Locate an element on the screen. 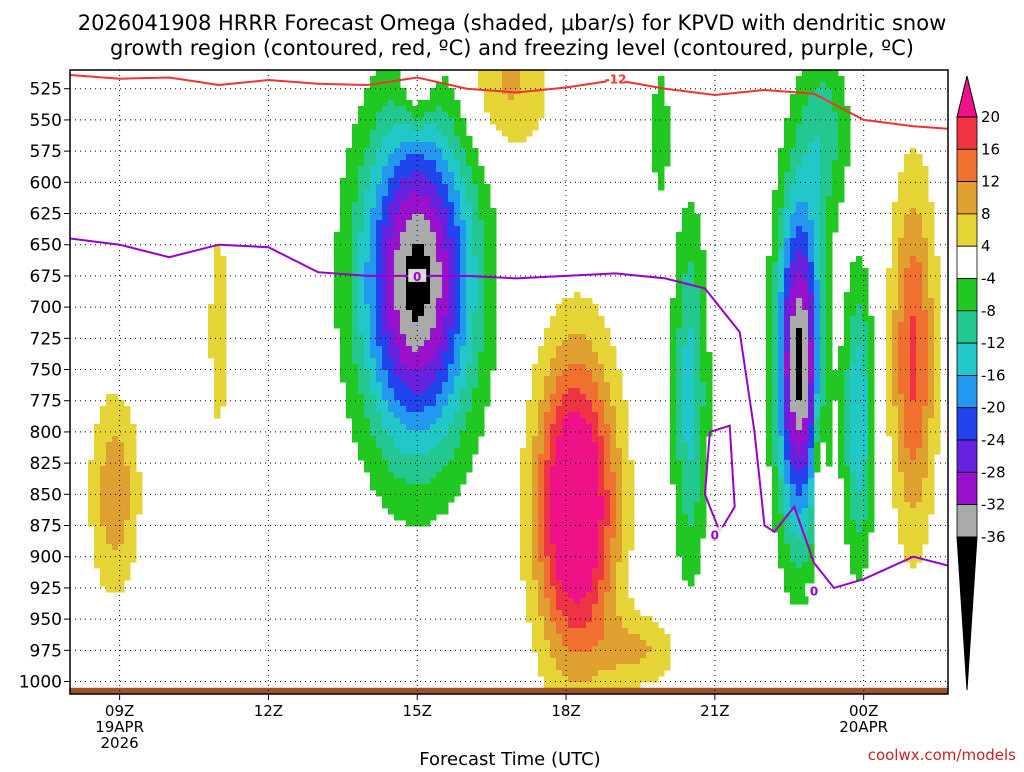 The height and width of the screenshot is (772, 1024). colorbar-tick-label: -8 is located at coordinates (988, 311).